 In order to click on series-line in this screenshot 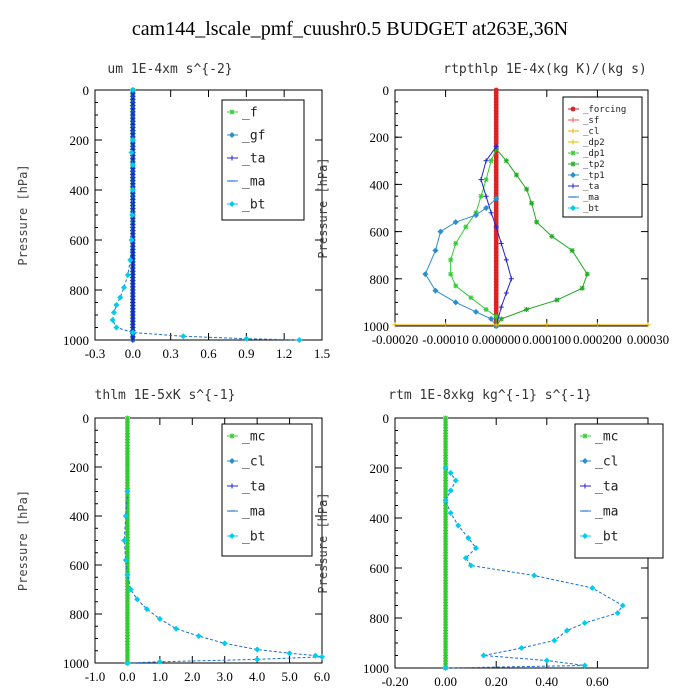, I will do `click(541, 237)`.